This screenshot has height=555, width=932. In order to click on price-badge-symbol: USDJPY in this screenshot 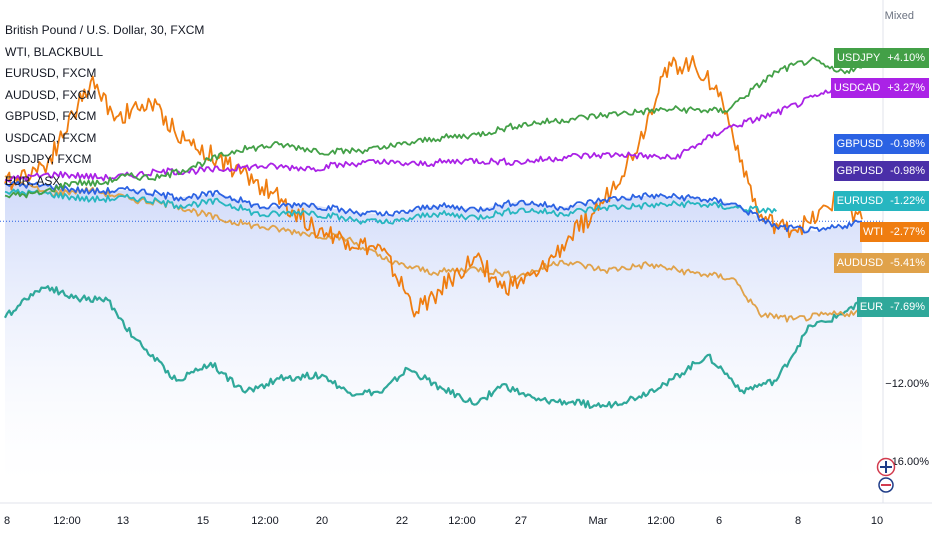, I will do `click(858, 58)`.